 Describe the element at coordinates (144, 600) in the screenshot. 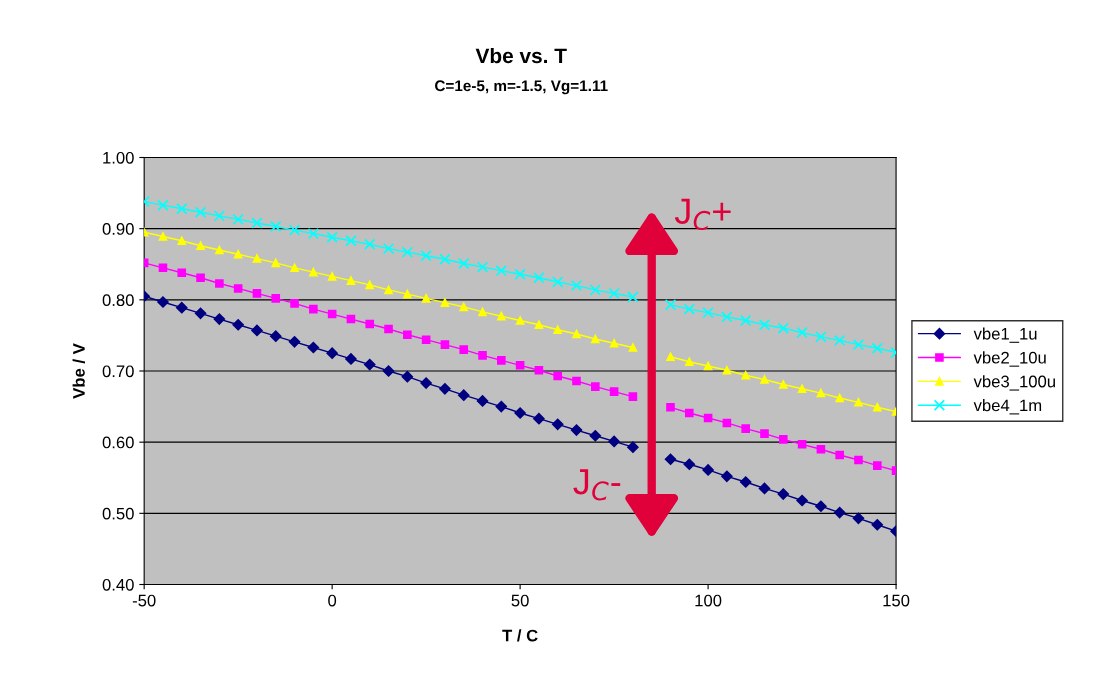

I see `x-tick-label: -50` at that location.